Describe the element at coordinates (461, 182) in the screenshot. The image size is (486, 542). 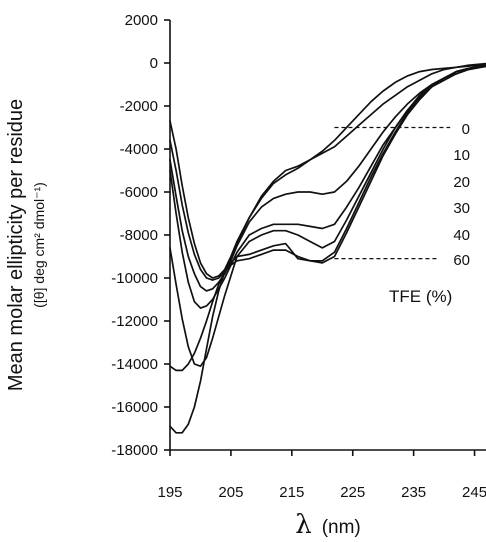
I see `legend-label: 20` at that location.